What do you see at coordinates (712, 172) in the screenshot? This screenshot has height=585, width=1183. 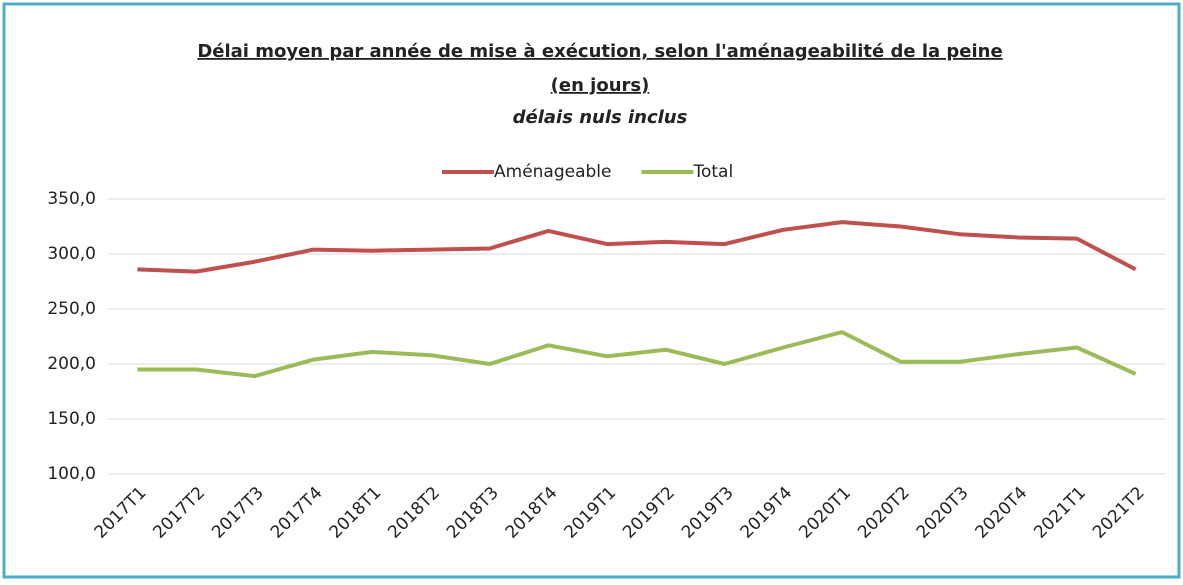 I see `legend-label: Total` at bounding box center [712, 172].